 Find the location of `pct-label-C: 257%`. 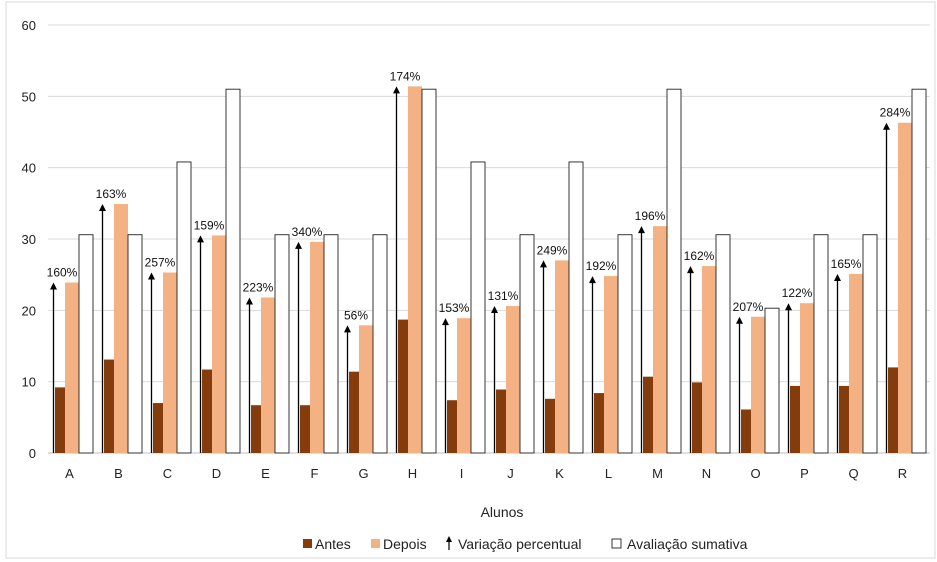

pct-label-C: 257% is located at coordinates (160, 263).